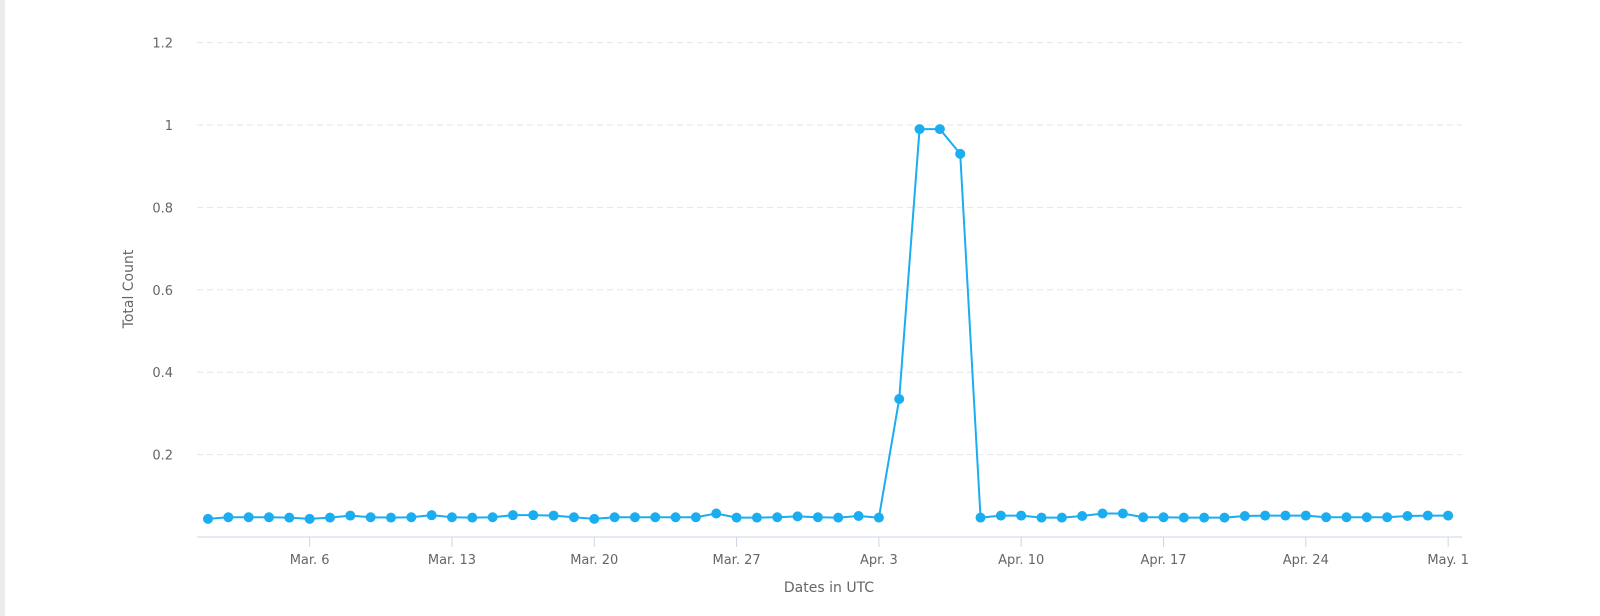 The height and width of the screenshot is (616, 1600). What do you see at coordinates (1306, 560) in the screenshot?
I see `x-tick-label: Apr. 24` at bounding box center [1306, 560].